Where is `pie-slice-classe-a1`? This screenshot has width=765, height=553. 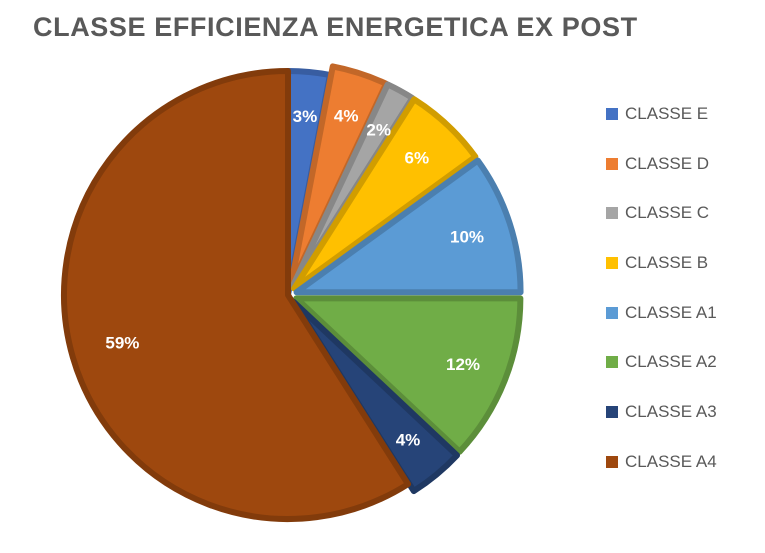 pie-slice-classe-a1 is located at coordinates (408, 226).